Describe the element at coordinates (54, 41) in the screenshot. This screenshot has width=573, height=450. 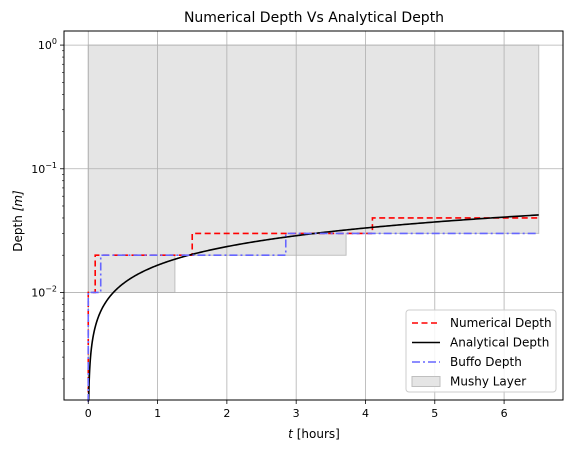
I see `y-tick-exponent: 0` at that location.